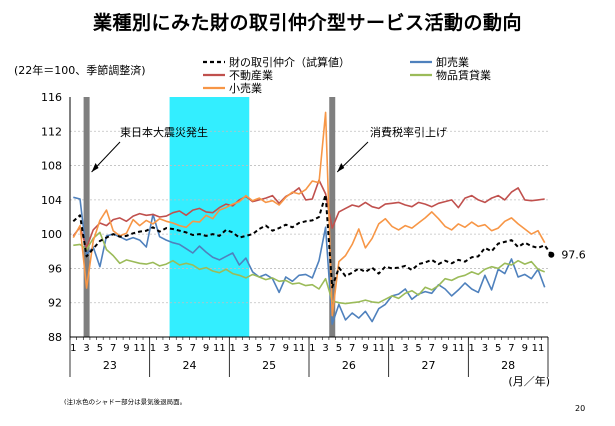 Image resolution: width=615 pixels, height=426 pixels. Describe the element at coordinates (452, 62) in the screenshot. I see `legend-label-1: 卸売業` at that location.